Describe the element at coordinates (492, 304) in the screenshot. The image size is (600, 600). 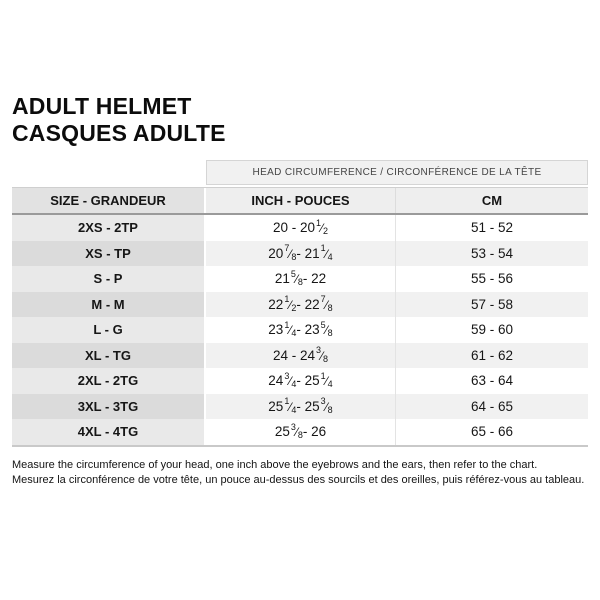
I see `cm-cell: 57 - 58` at that location.